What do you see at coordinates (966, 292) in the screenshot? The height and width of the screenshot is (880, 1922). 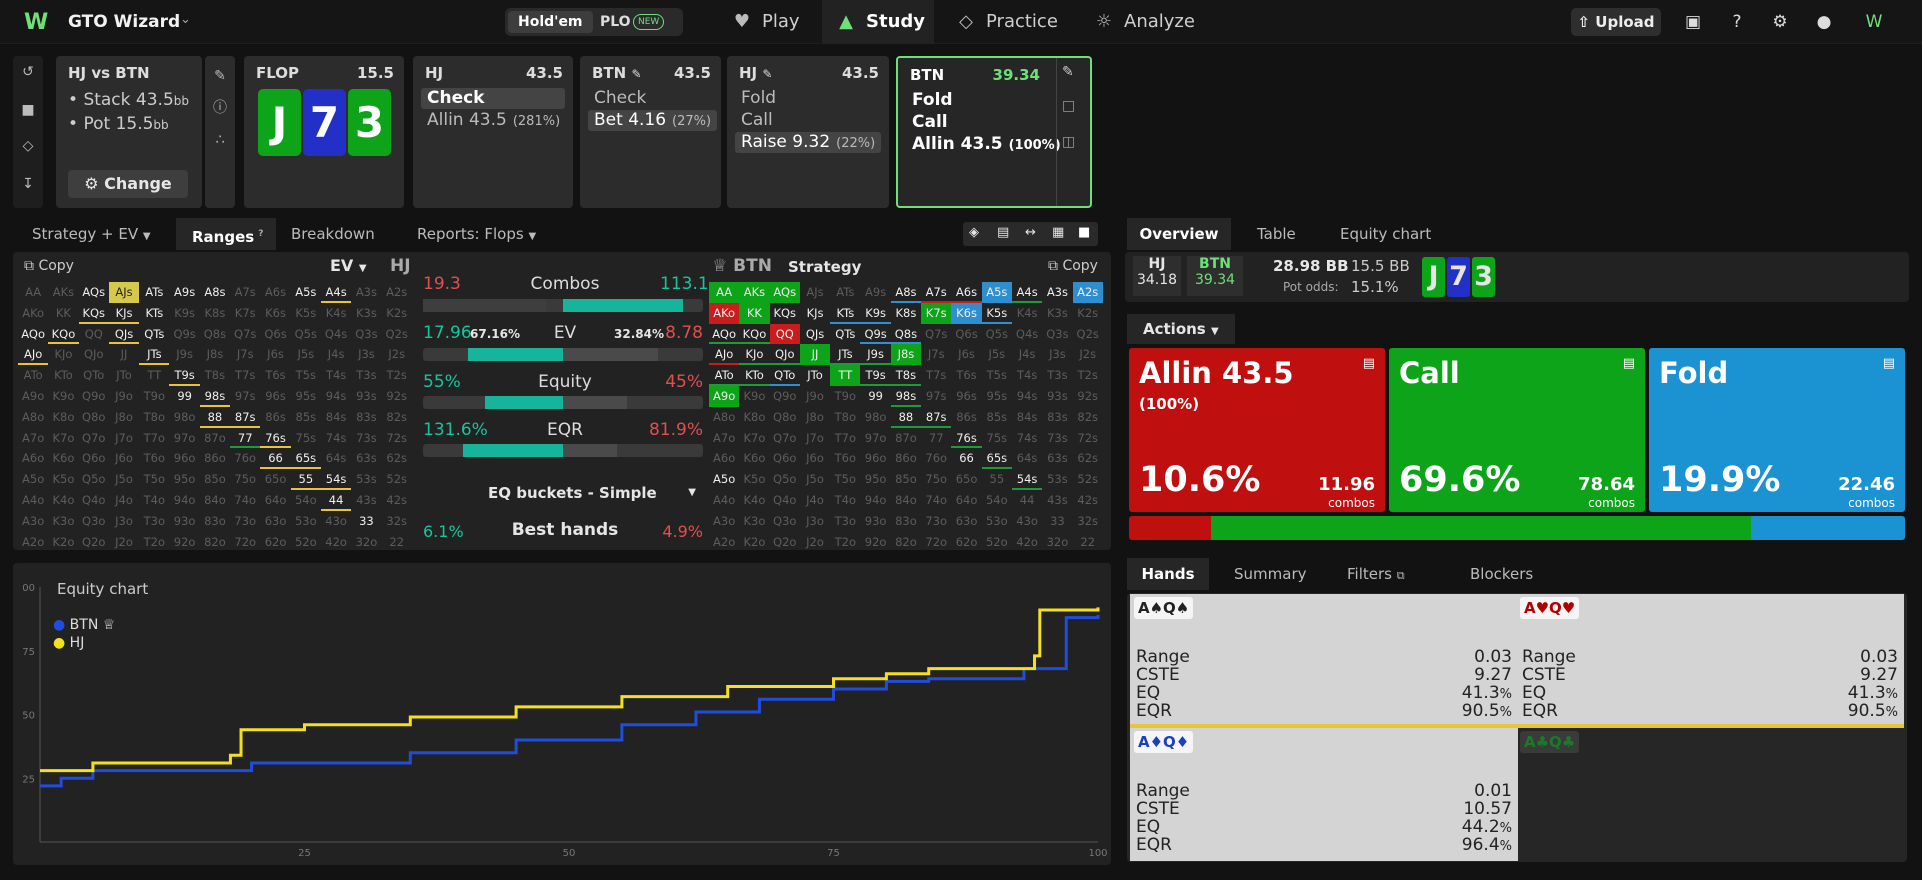 I see `hand-cell: A6s` at bounding box center [966, 292].